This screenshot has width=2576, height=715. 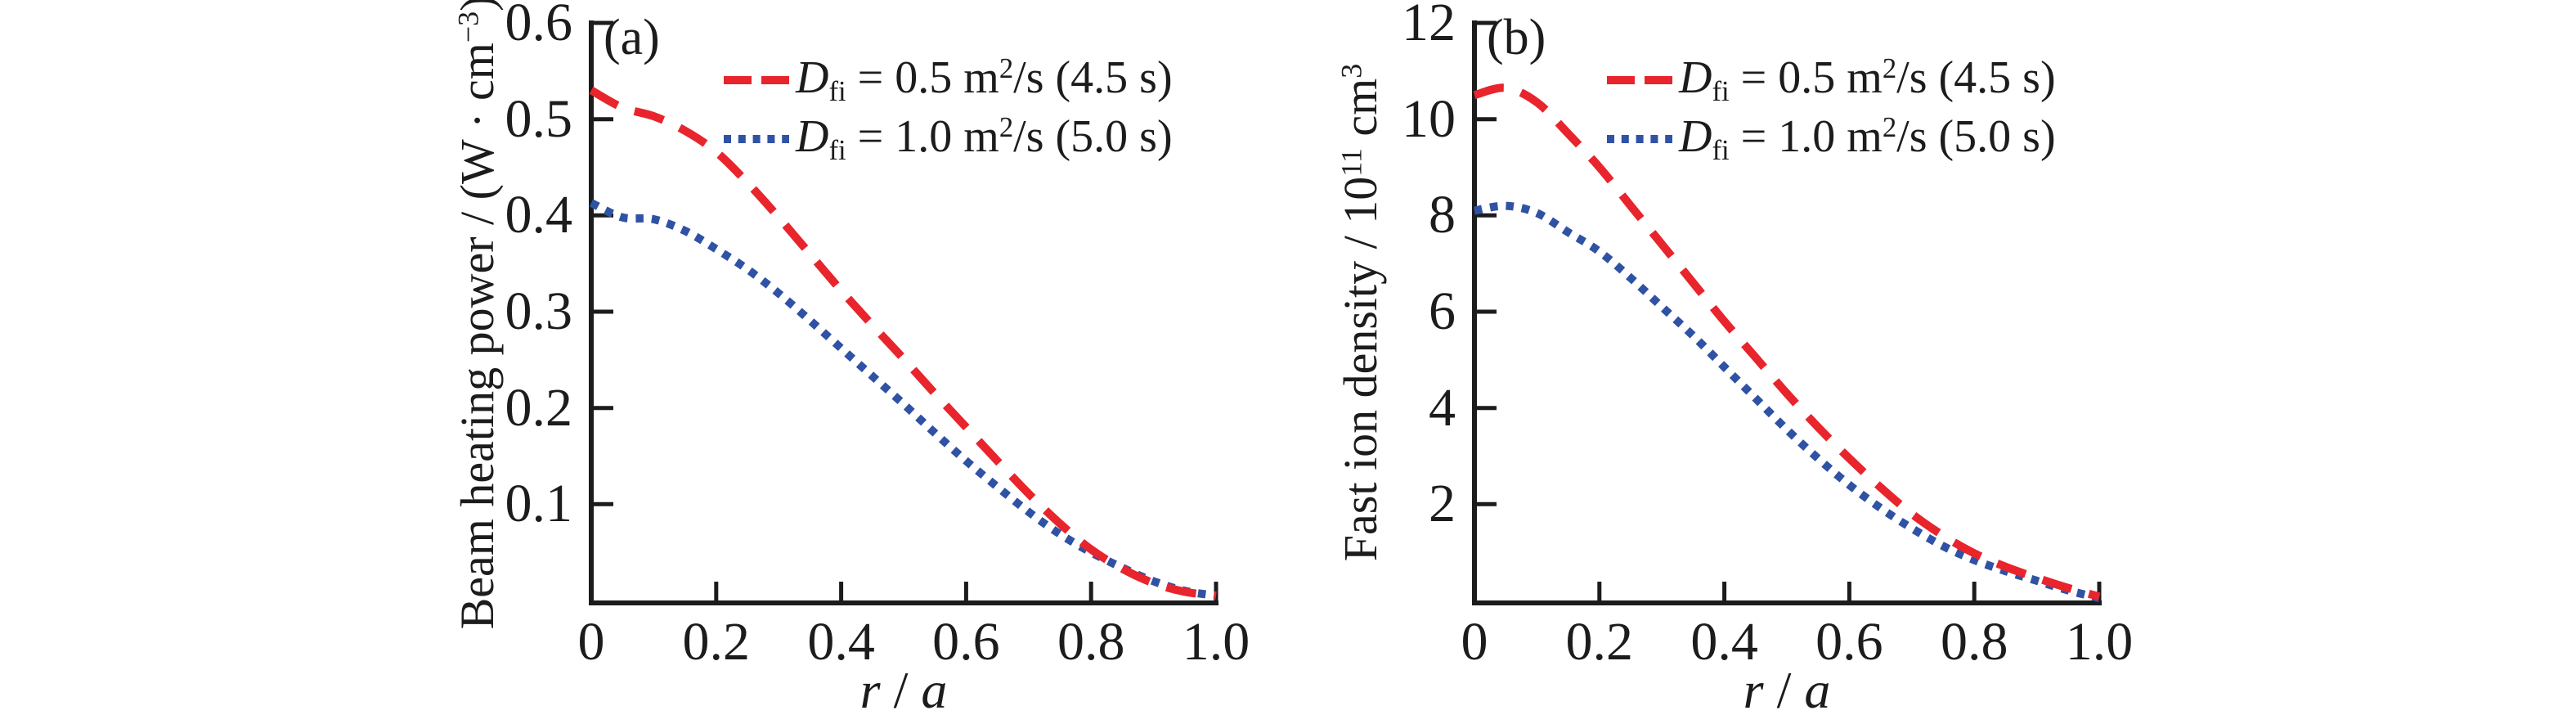 I want to click on y-tick-label: 0.2, so click(x=539, y=407).